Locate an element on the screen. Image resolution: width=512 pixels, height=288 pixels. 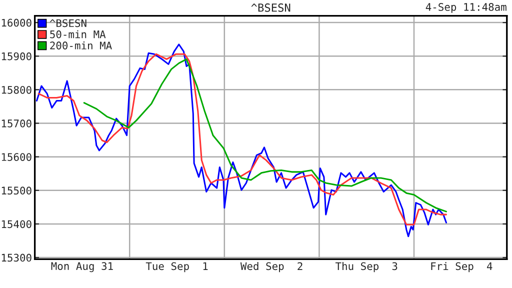
x-tick-label: Mon Aug 31 is located at coordinates (82, 267).